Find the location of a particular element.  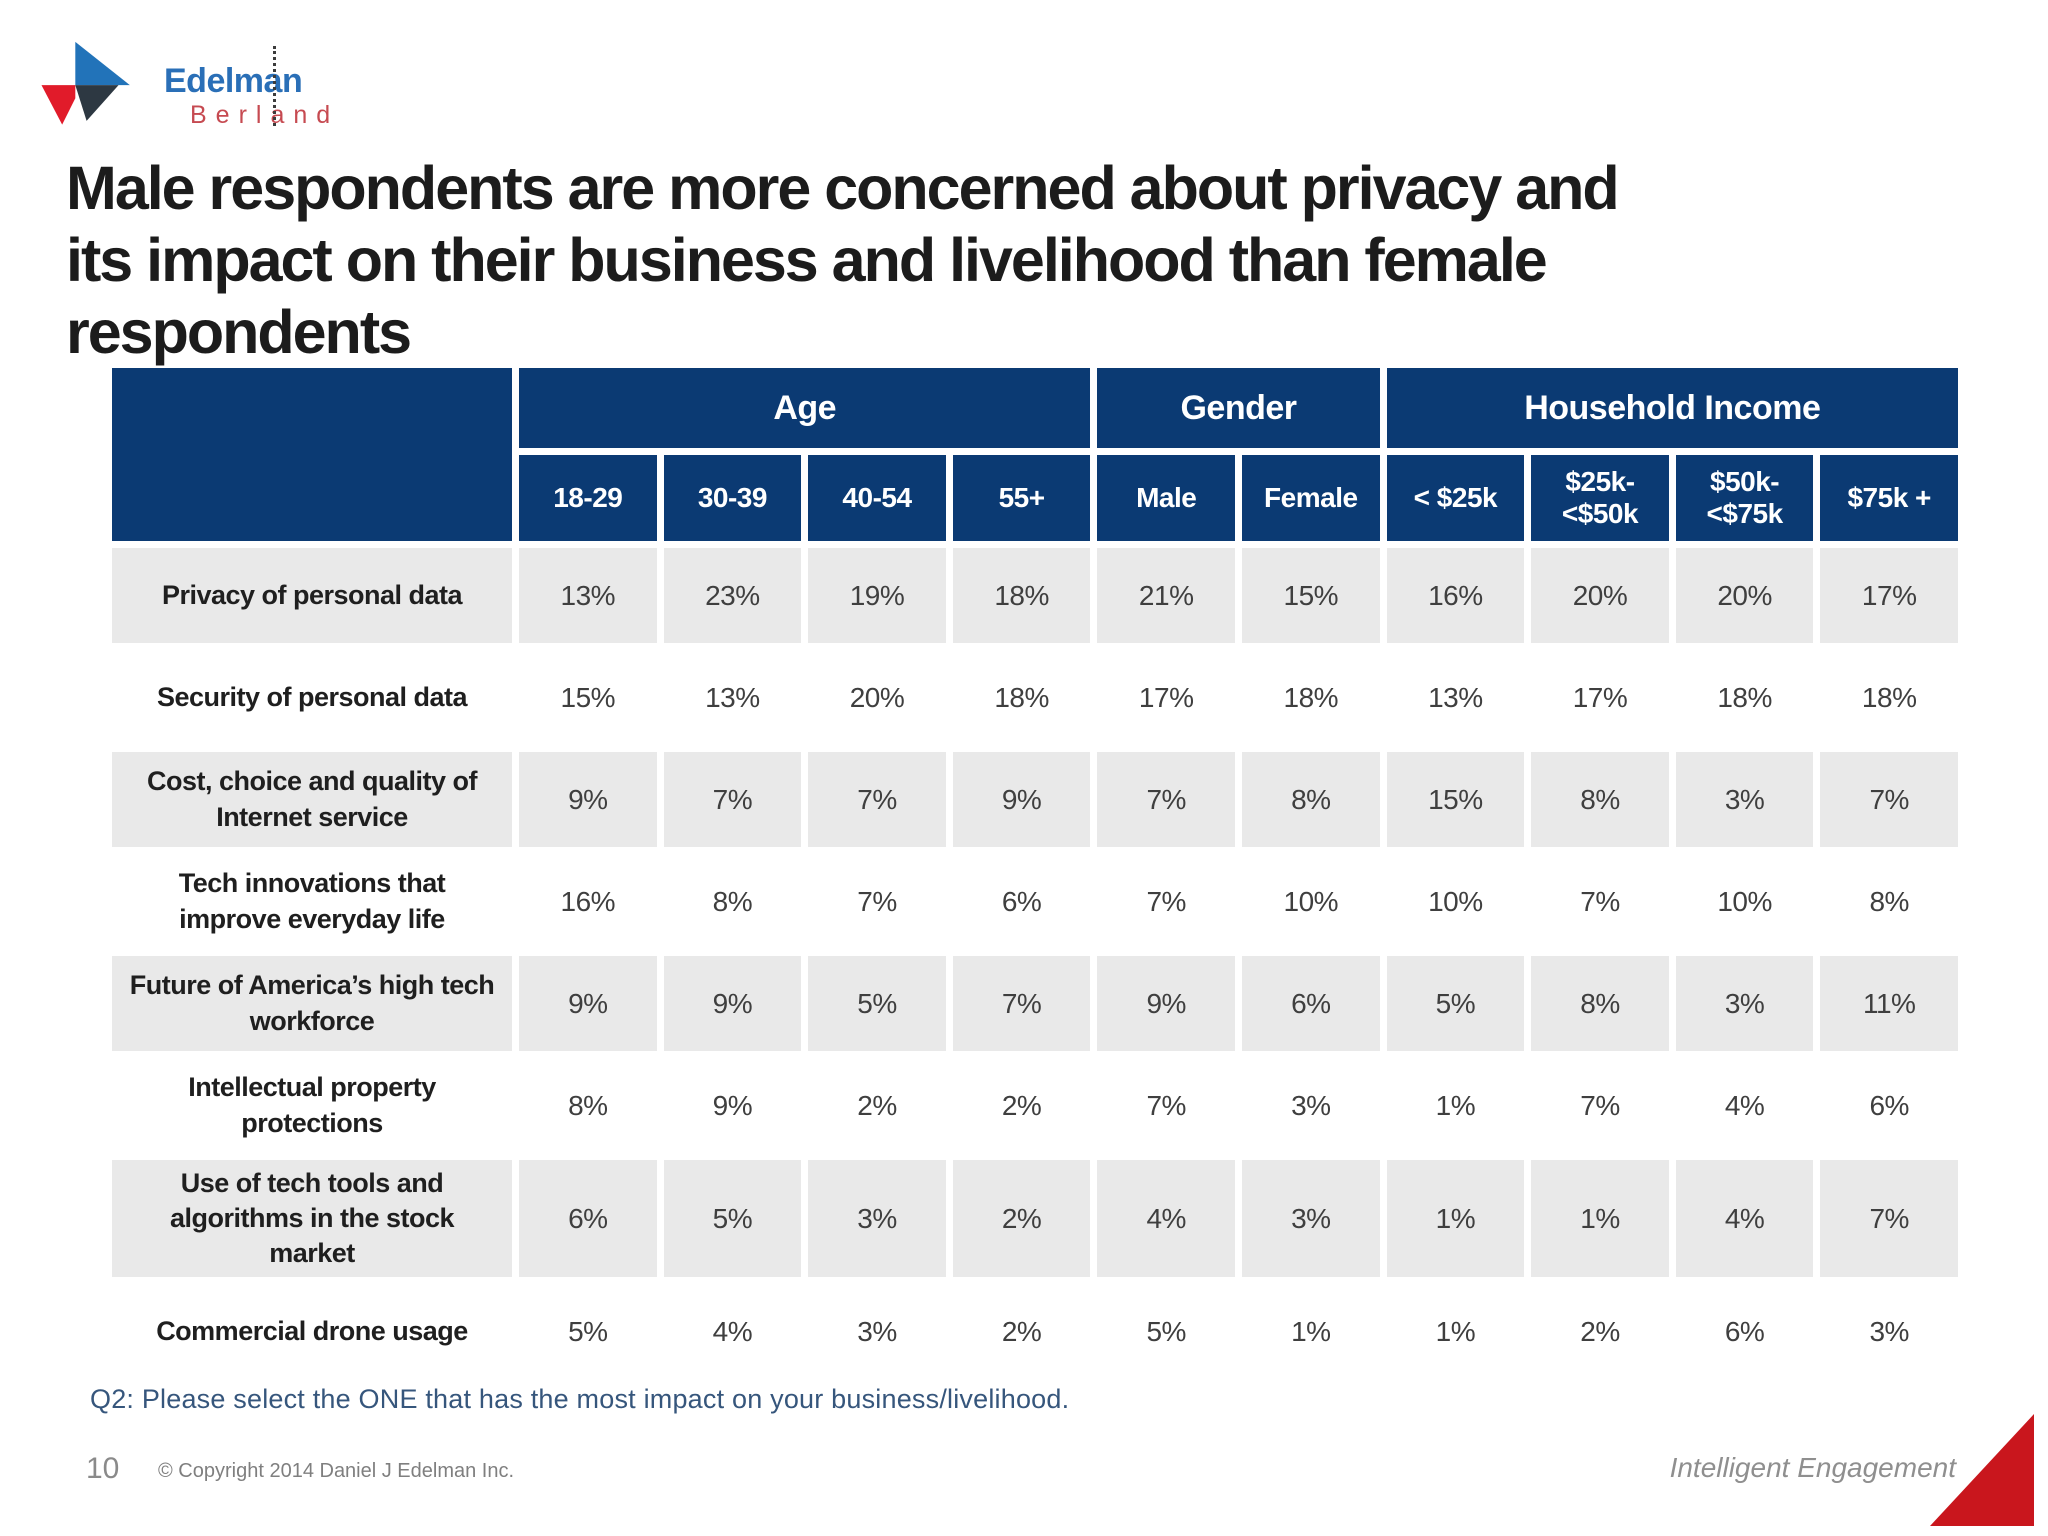

column-header: $50k- <$75k is located at coordinates (1744, 498).